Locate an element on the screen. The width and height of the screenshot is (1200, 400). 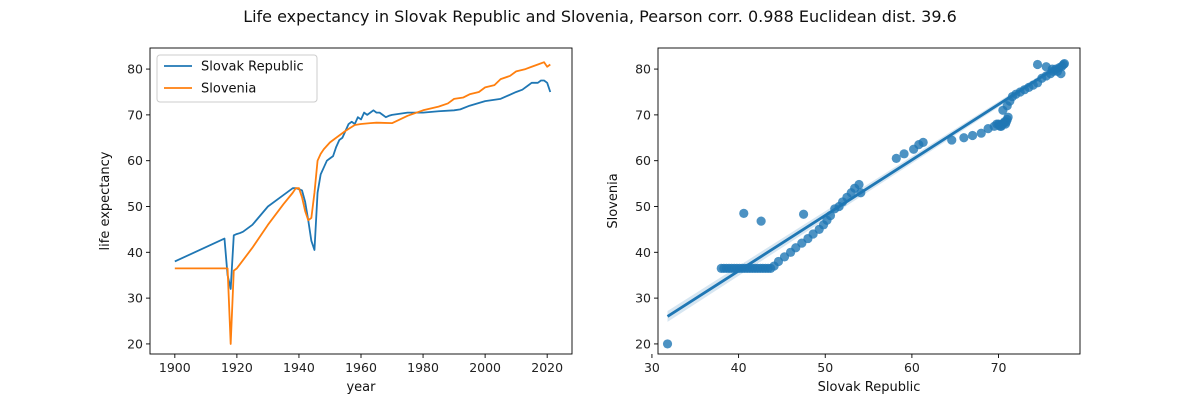
line-chart-y-tick-label: 60 is located at coordinates (135, 160).